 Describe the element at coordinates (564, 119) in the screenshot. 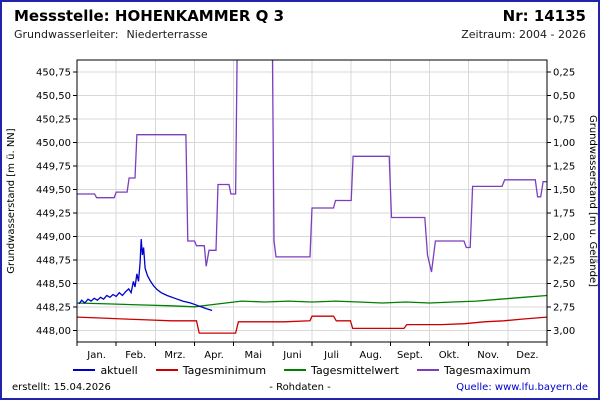

I see `y-right-tick-label: 0,75` at that location.